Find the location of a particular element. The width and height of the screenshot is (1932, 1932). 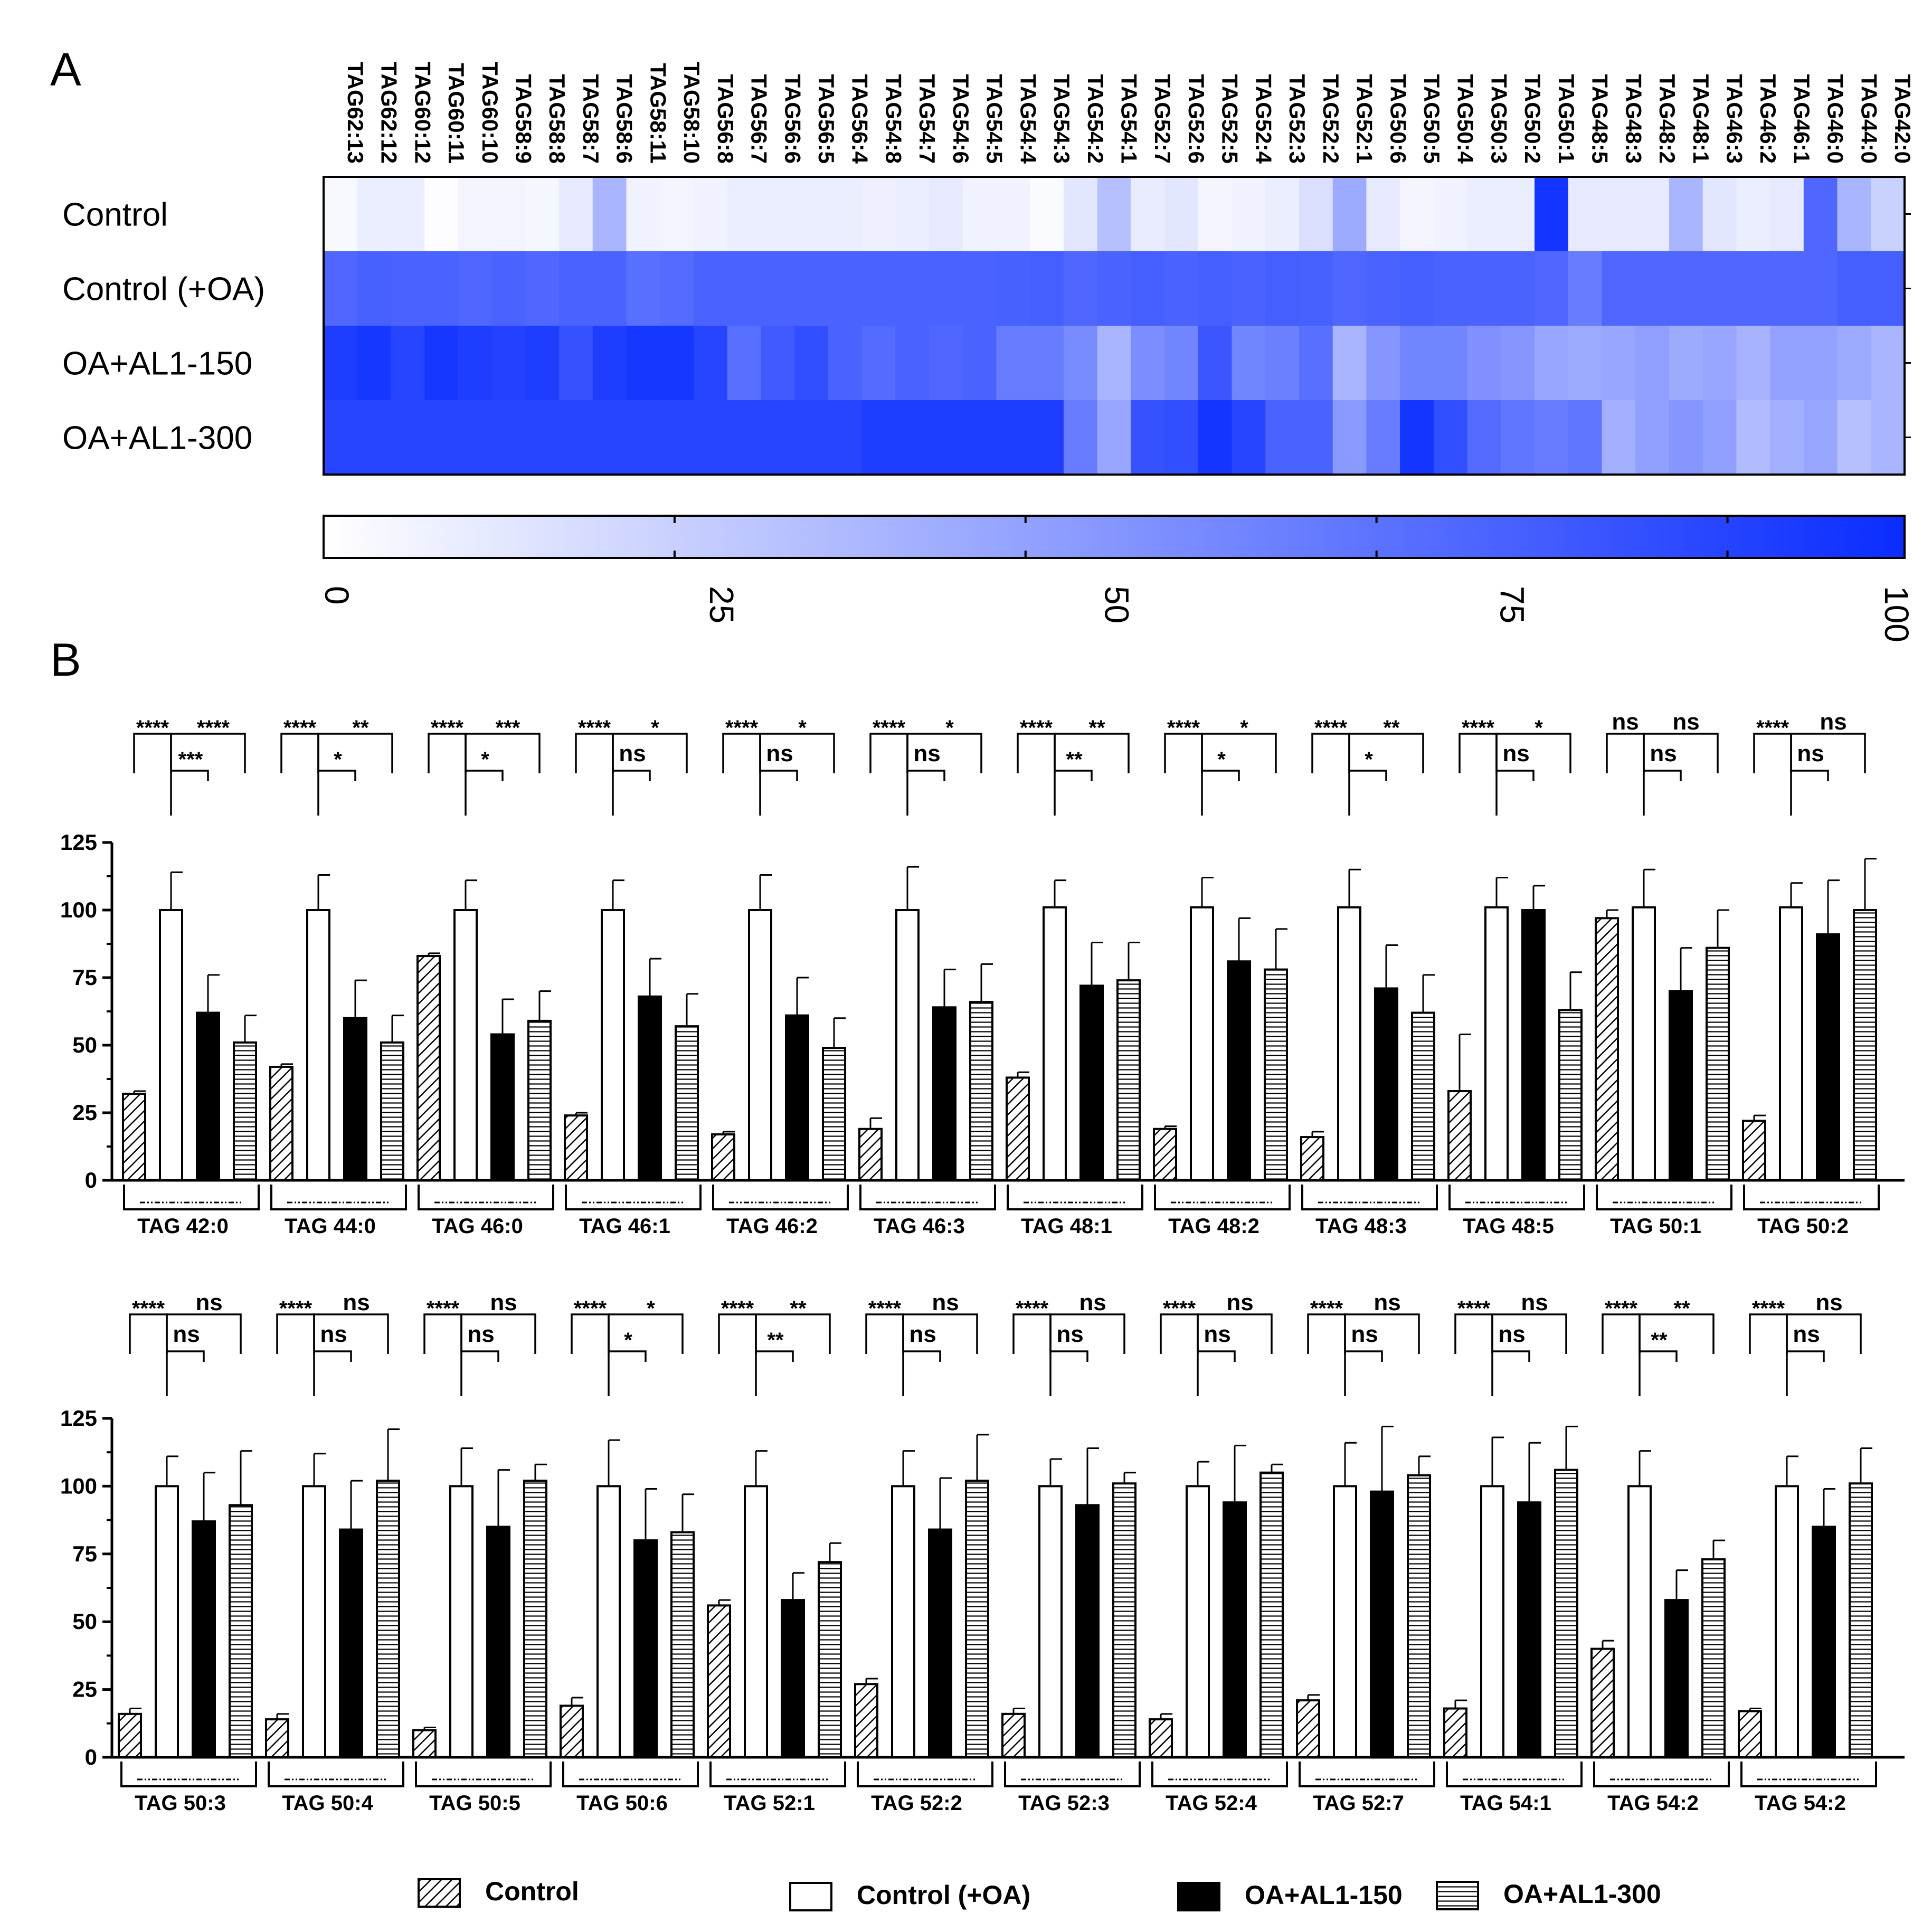

colorbar-tick-label: 0 is located at coordinates (337, 595).